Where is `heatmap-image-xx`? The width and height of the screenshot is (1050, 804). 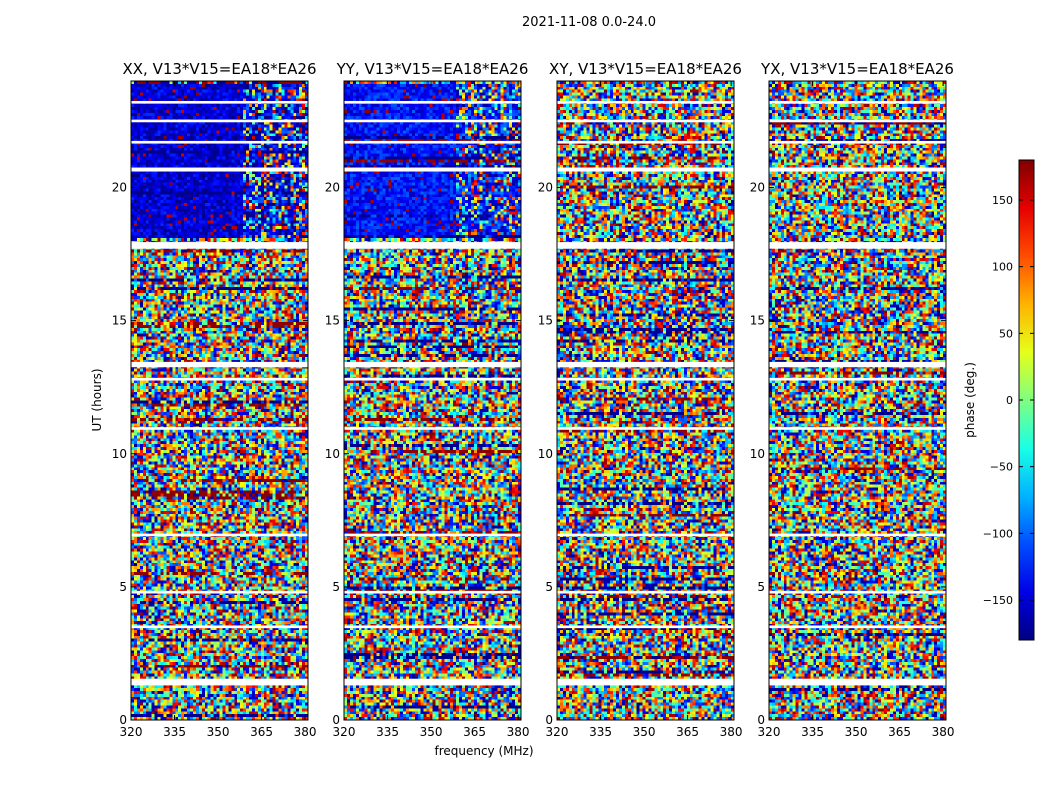
heatmap-image-xx is located at coordinates (219, 400).